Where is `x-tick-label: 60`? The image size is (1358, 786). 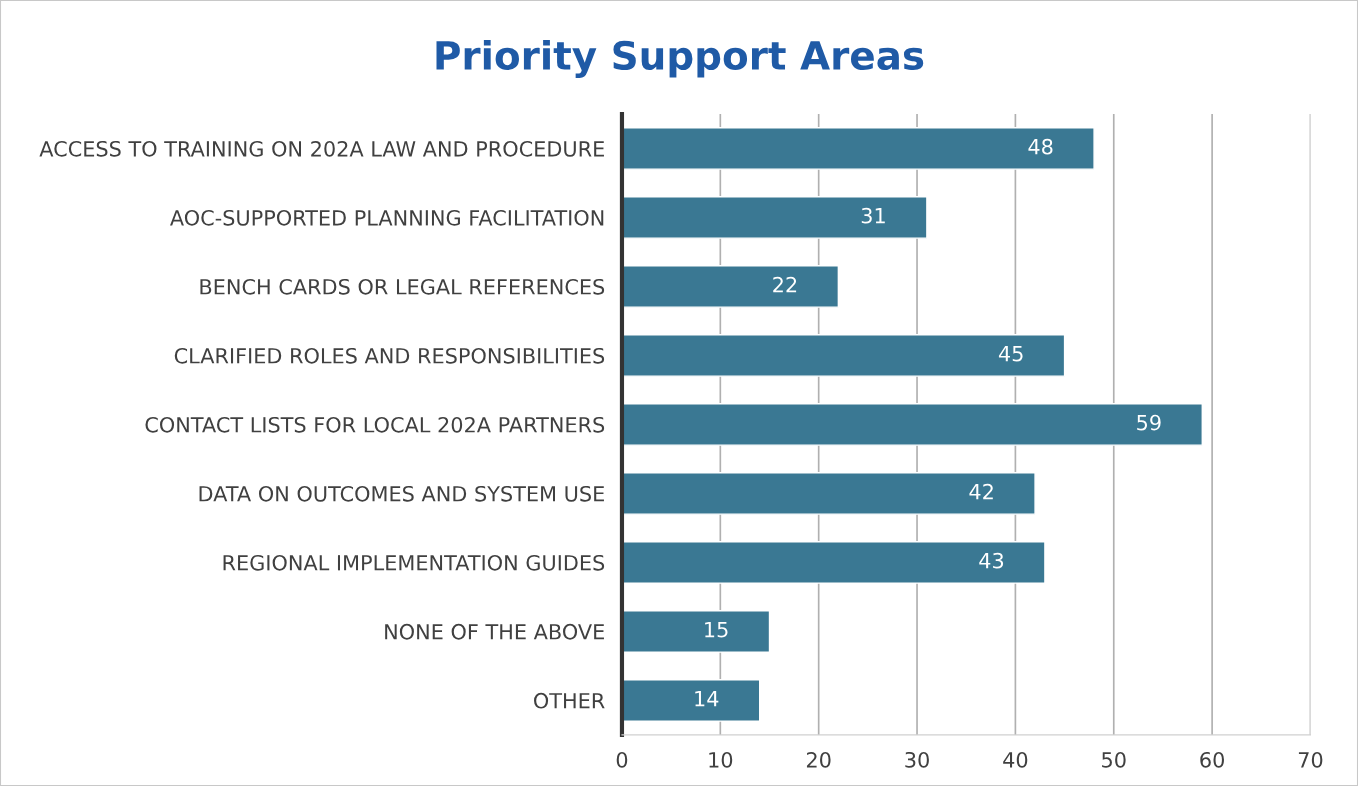
x-tick-label: 60 is located at coordinates (1212, 759).